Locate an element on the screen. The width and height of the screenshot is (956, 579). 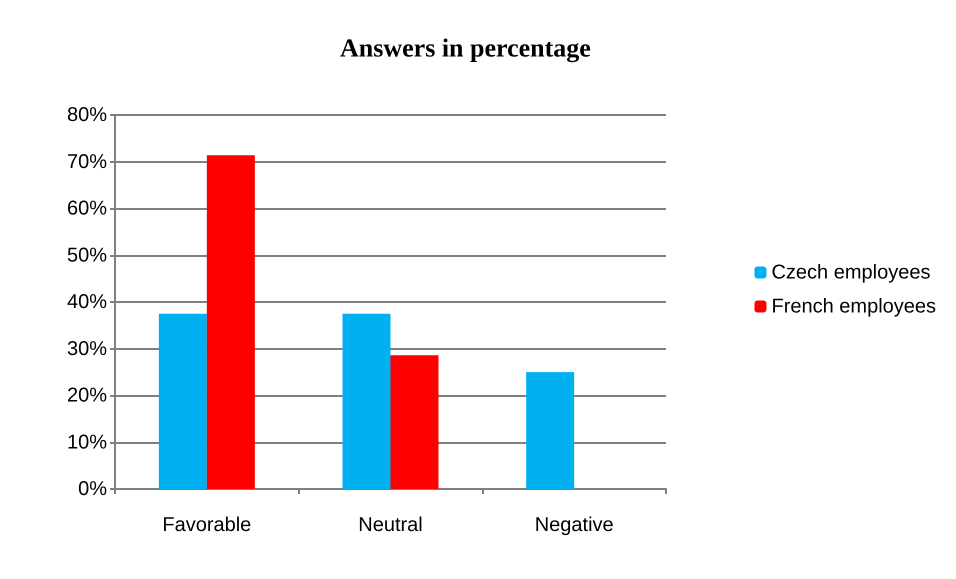
y-tick-label: 70% is located at coordinates (87, 161).